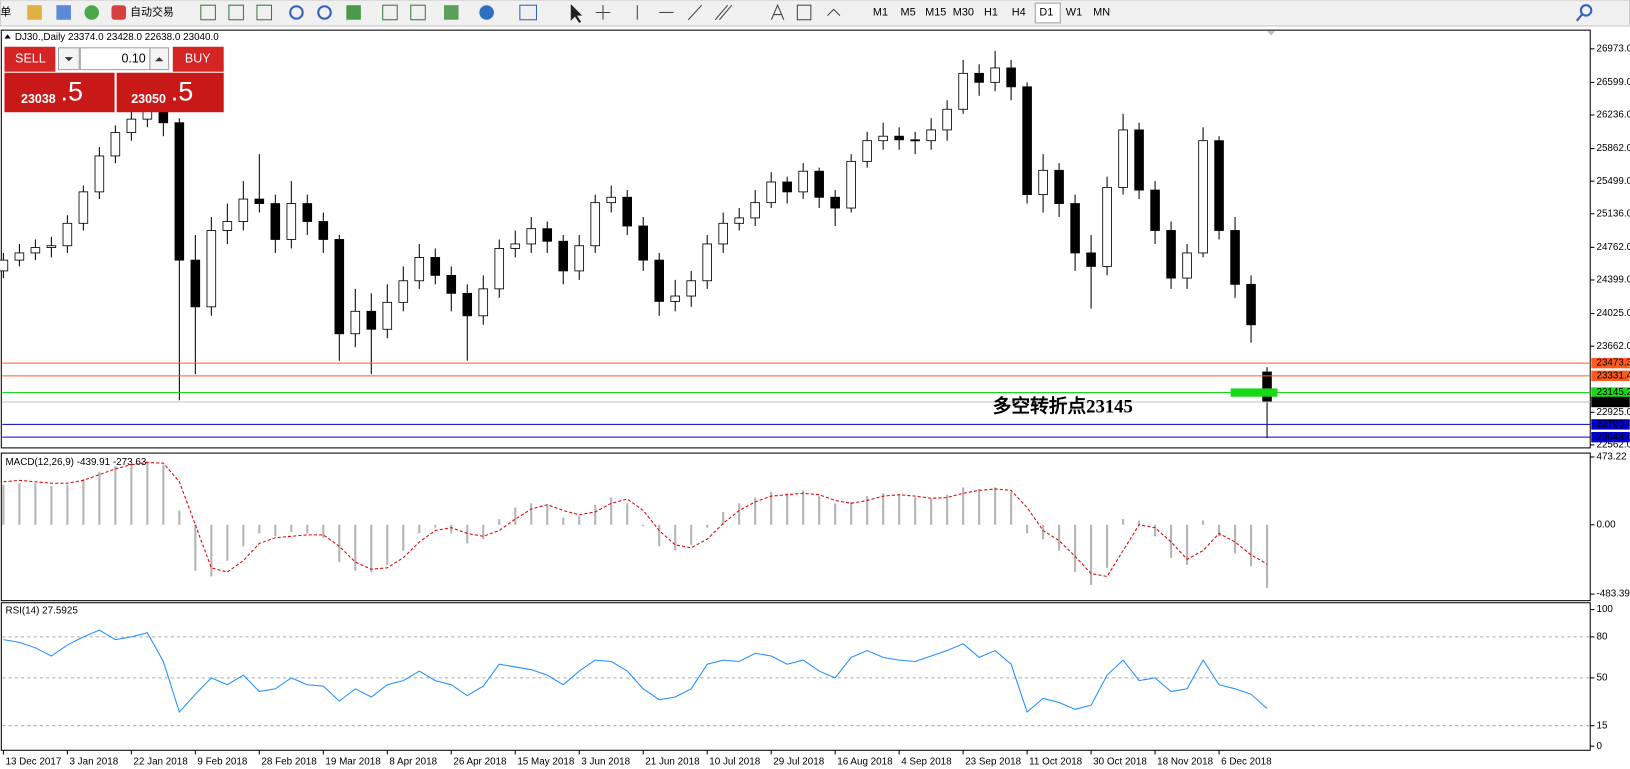  What do you see at coordinates (1019, 12) in the screenshot?
I see `timeframe: H4` at bounding box center [1019, 12].